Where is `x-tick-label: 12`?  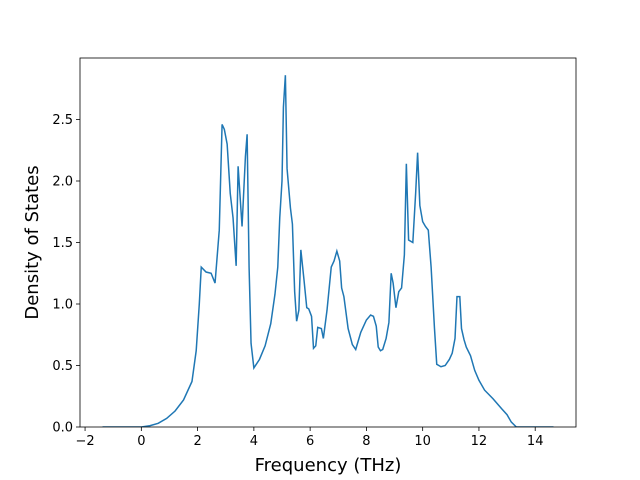
x-tick-label: 12 is located at coordinates (479, 441).